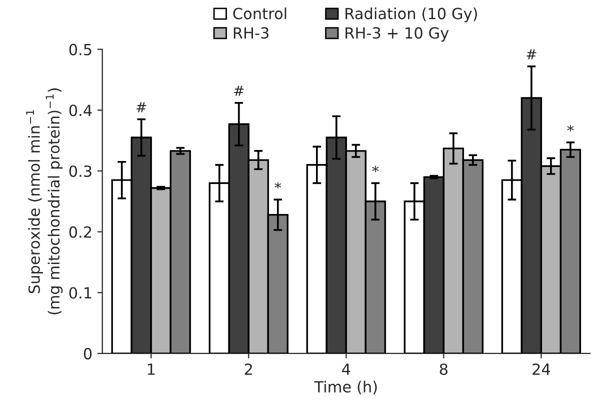 This screenshot has height=411, width=602. What do you see at coordinates (251, 33) in the screenshot?
I see `legend-label: RH-3` at bounding box center [251, 33].